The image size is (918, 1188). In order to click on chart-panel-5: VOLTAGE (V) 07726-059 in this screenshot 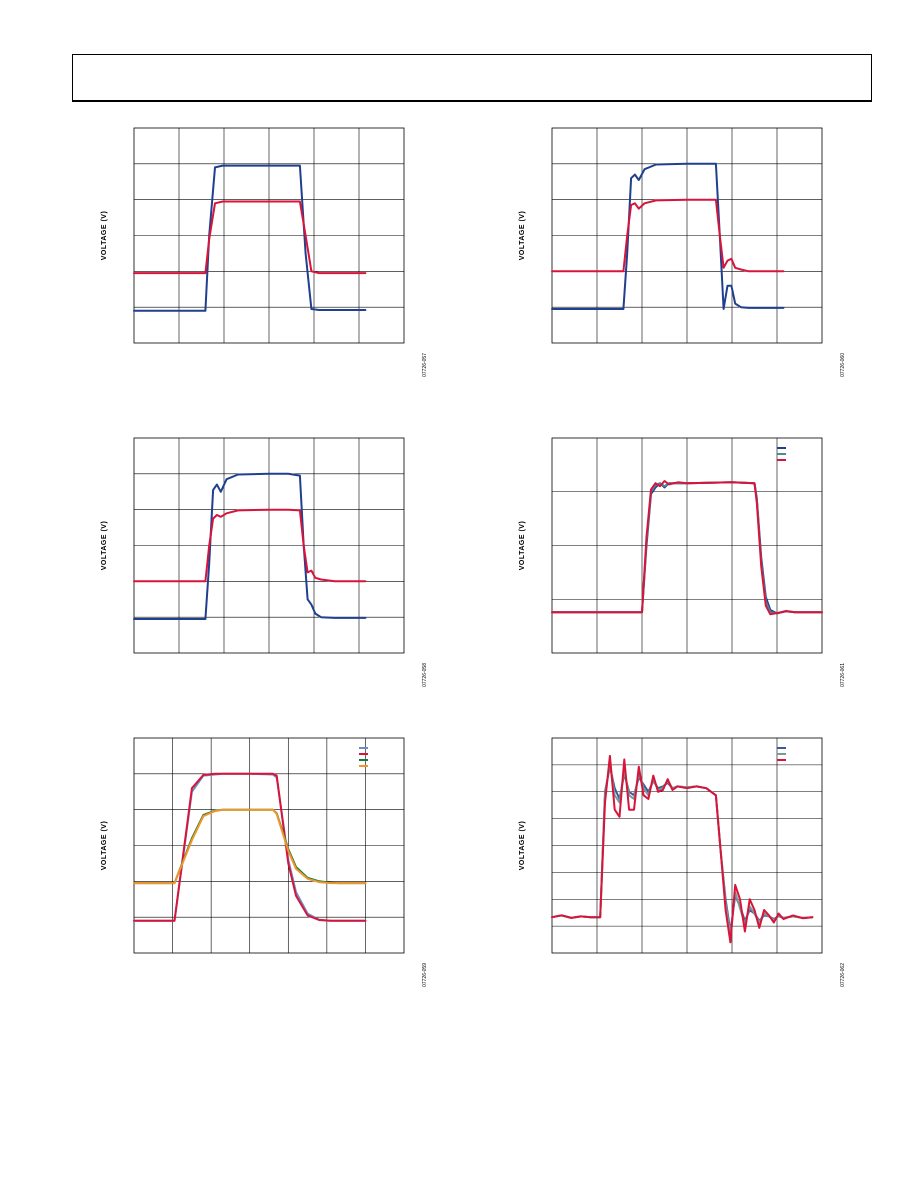, I will do `click(265, 865)`.